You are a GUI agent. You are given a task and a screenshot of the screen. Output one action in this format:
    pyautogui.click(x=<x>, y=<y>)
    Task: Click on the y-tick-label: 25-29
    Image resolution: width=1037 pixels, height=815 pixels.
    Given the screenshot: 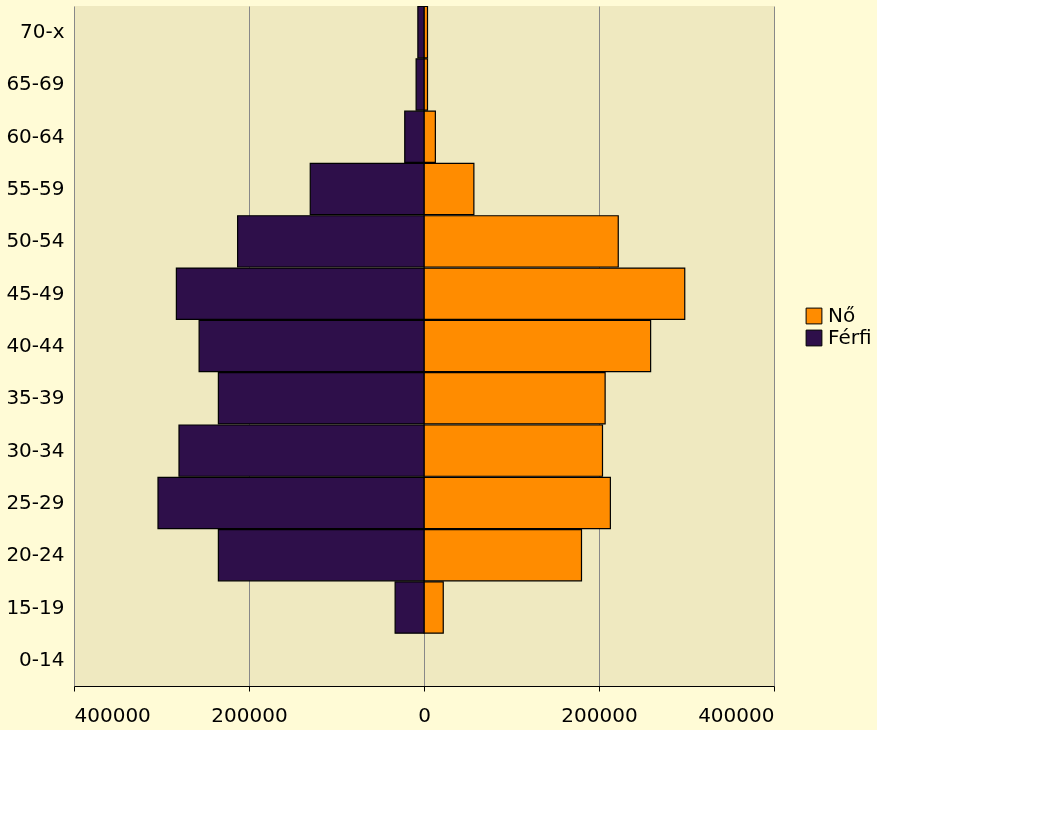 What is the action you would take?
    pyautogui.click(x=35, y=501)
    